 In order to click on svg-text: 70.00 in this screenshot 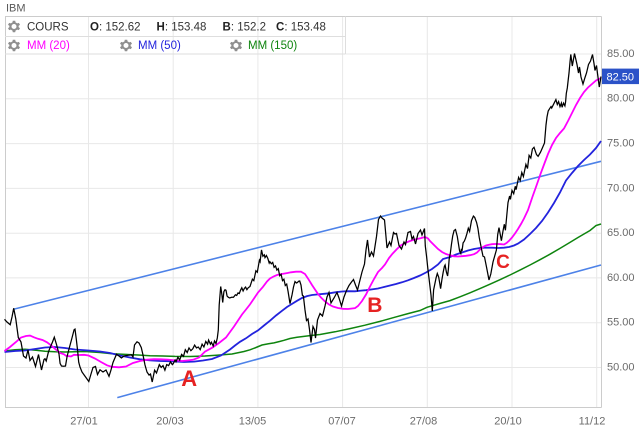, I will do `click(621, 188)`.